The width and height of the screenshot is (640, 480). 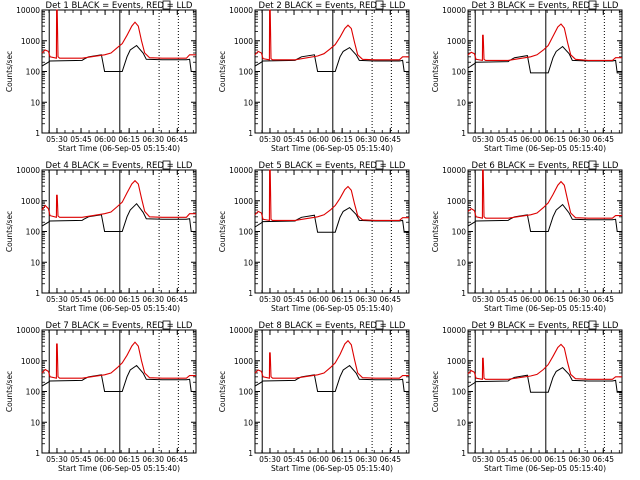 What do you see at coordinates (332, 166) in the screenshot?
I see `panel-title: Det 5 BLACK = Events, RED = LLD` at bounding box center [332, 166].